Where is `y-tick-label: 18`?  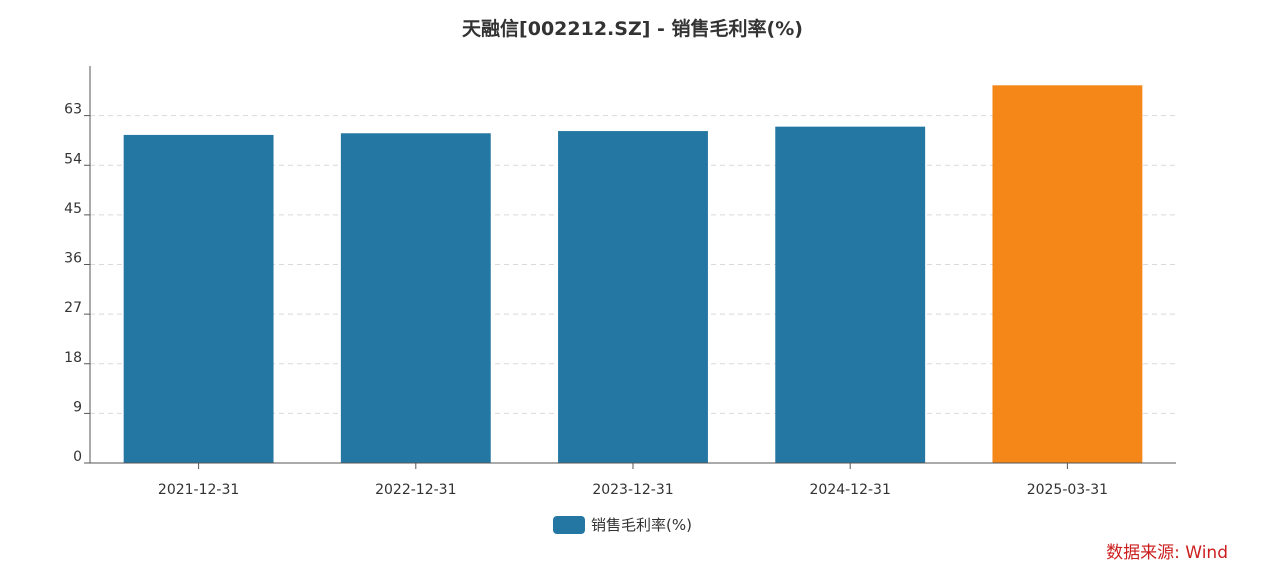
y-tick-label: 18 is located at coordinates (73, 358).